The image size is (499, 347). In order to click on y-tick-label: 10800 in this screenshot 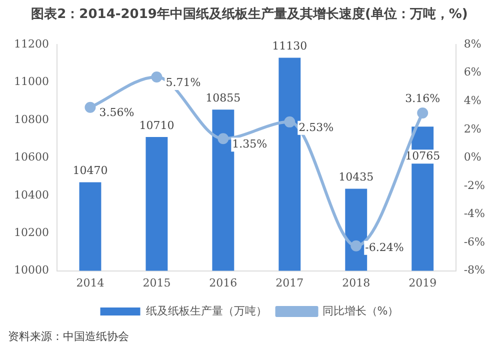, I will do `click(31, 119)`.